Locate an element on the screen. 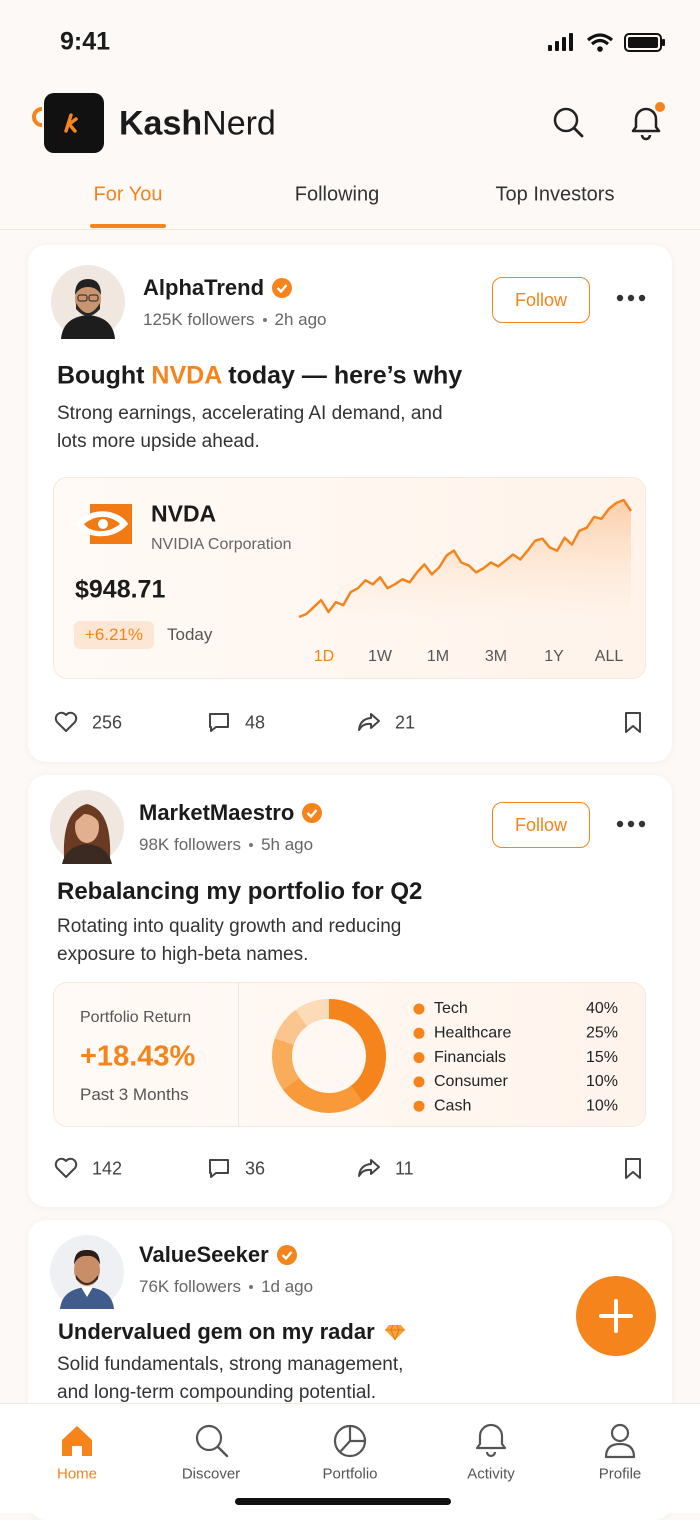 The image size is (700, 1520). stock-change: +6.21% is located at coordinates (114, 635).